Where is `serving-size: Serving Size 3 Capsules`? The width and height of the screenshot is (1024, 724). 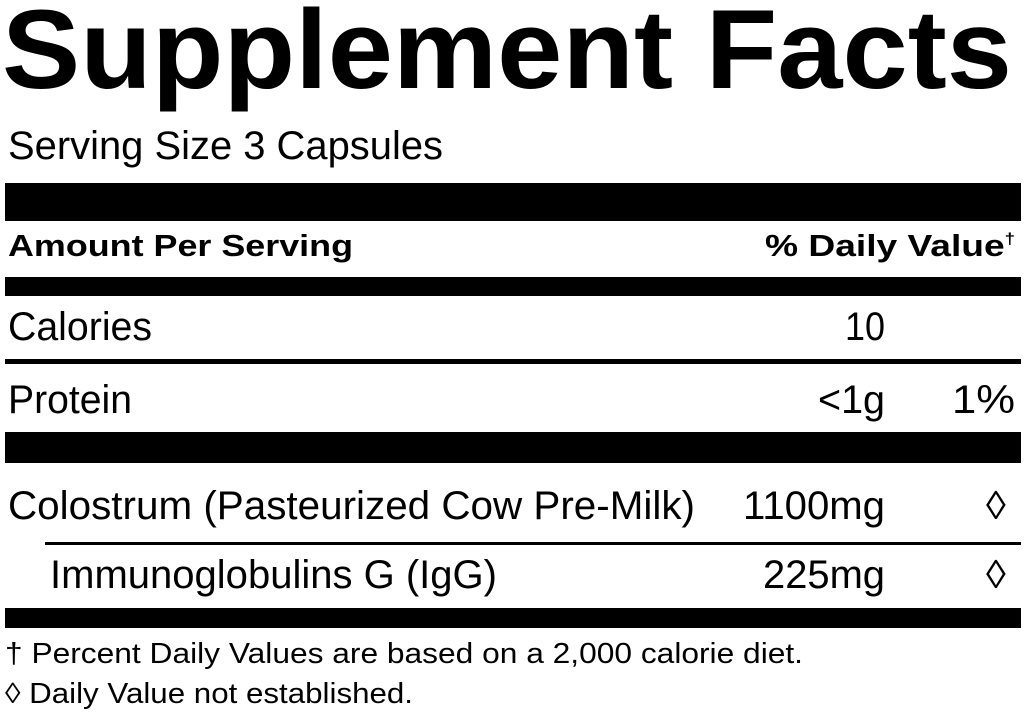 serving-size: Serving Size 3 Capsules is located at coordinates (225, 146).